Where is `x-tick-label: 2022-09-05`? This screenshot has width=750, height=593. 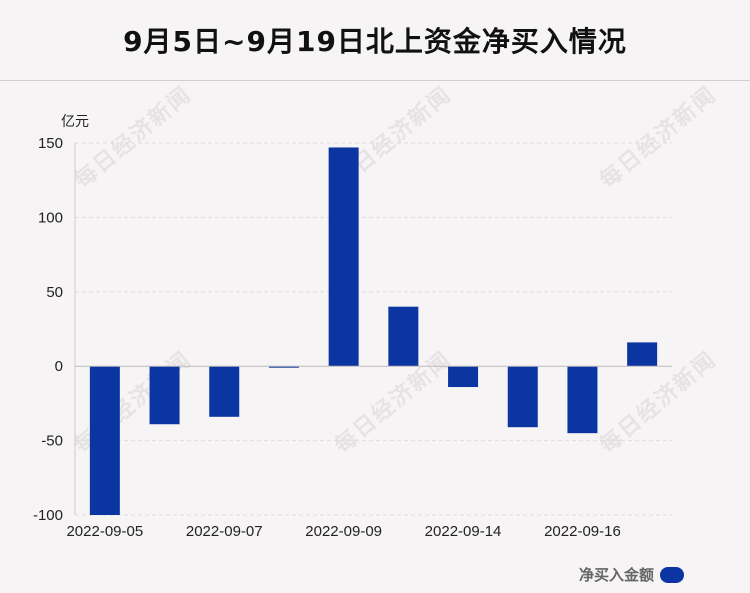 x-tick-label: 2022-09-05 is located at coordinates (104, 531).